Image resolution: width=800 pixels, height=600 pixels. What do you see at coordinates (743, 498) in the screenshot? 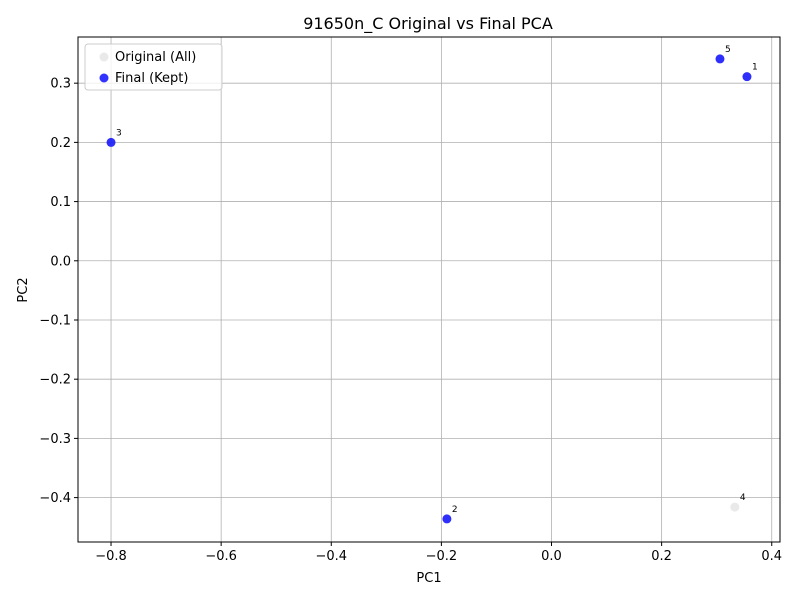
I see `point-label: 4` at bounding box center [743, 498].